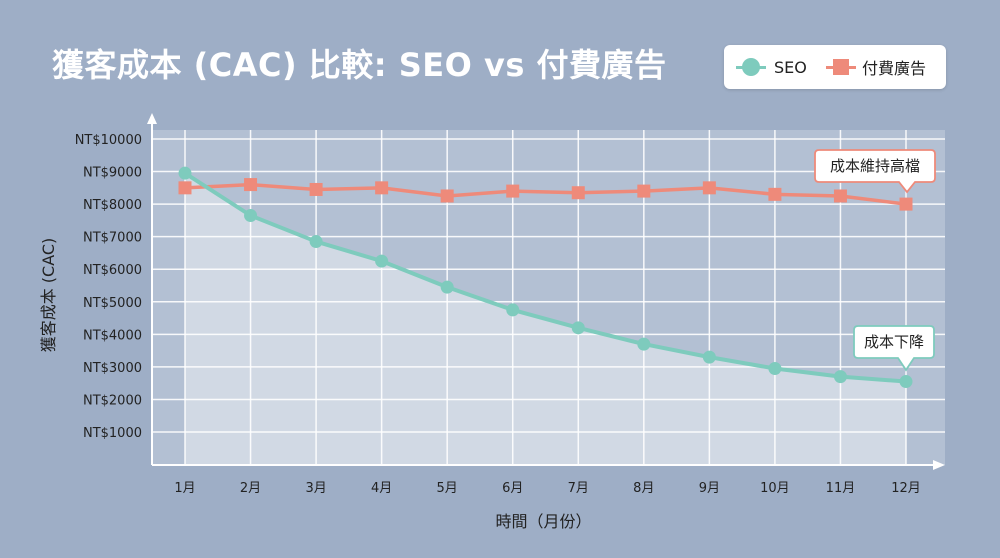 This screenshot has height=558, width=1000. I want to click on annotation-paid-text: 成本維持高檔, so click(875, 166).